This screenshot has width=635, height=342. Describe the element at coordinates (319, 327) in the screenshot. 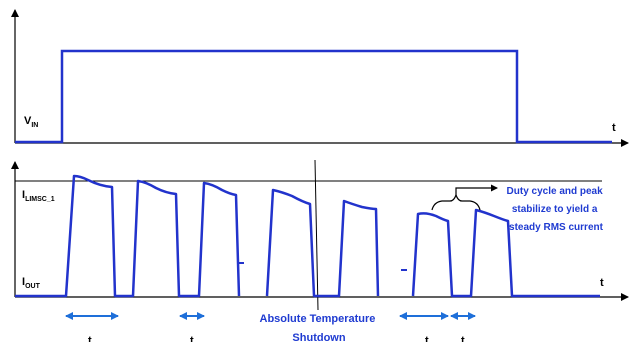

I see `shutdown-note: Absolute Temperature Shutdown` at that location.